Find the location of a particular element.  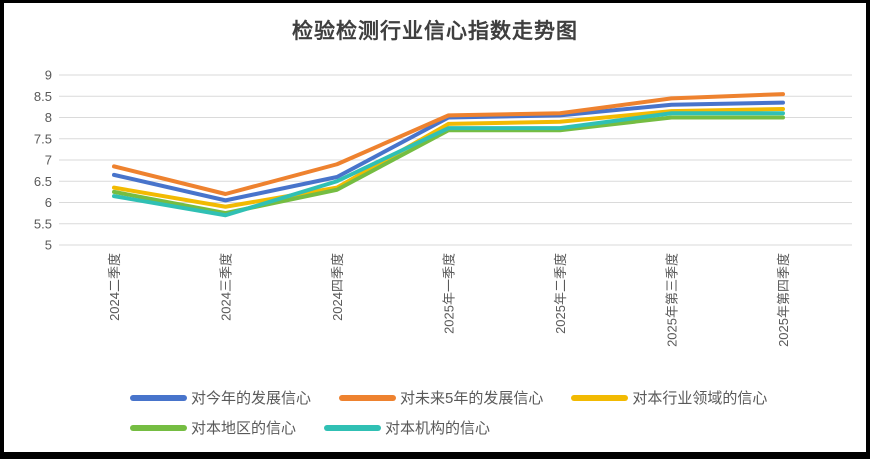

legend-item: 对本机构的信心 is located at coordinates (407, 427).